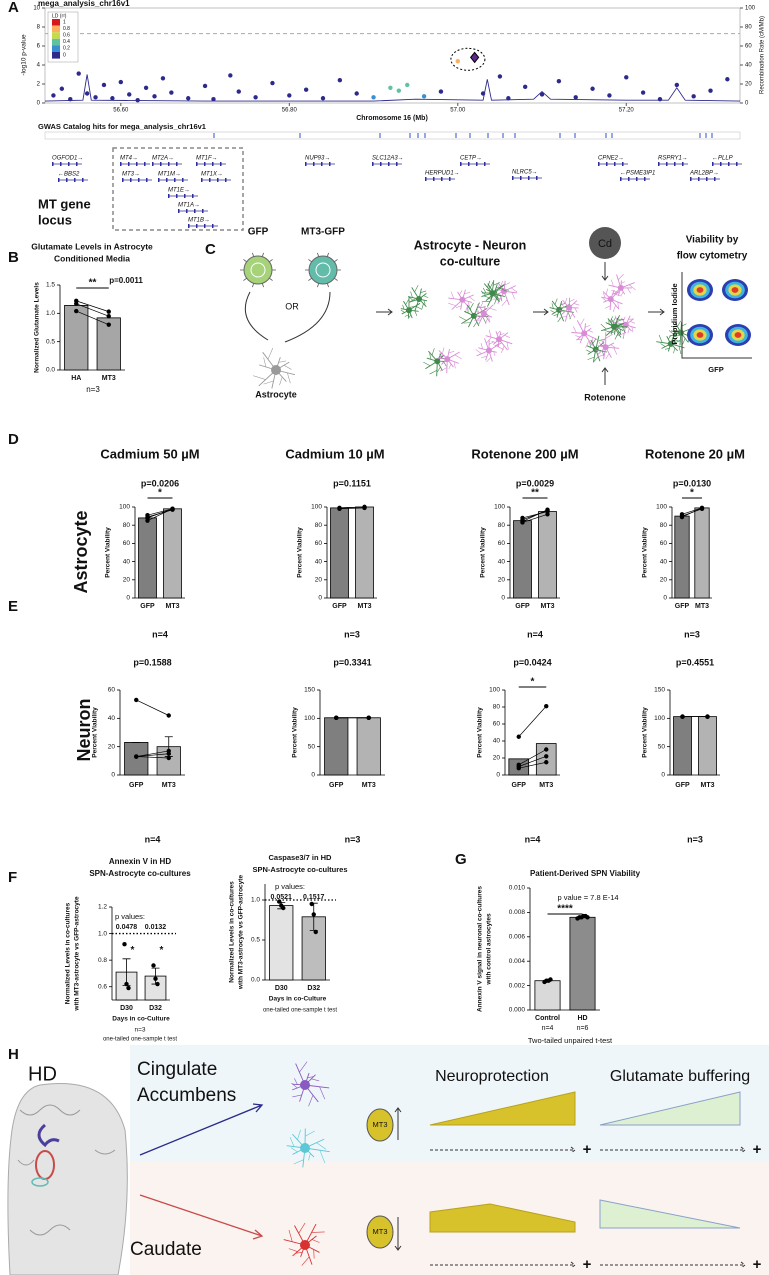  I want to click on y2-tick-label: 0, so click(747, 104).